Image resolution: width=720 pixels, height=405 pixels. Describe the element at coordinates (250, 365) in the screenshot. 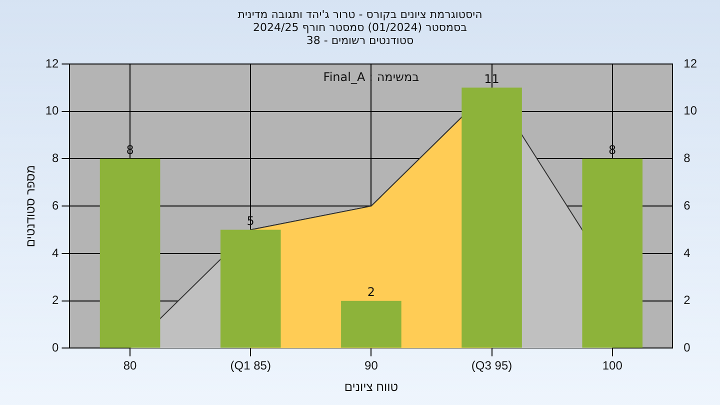

I see `x-tick-label: (Q1 85)` at that location.